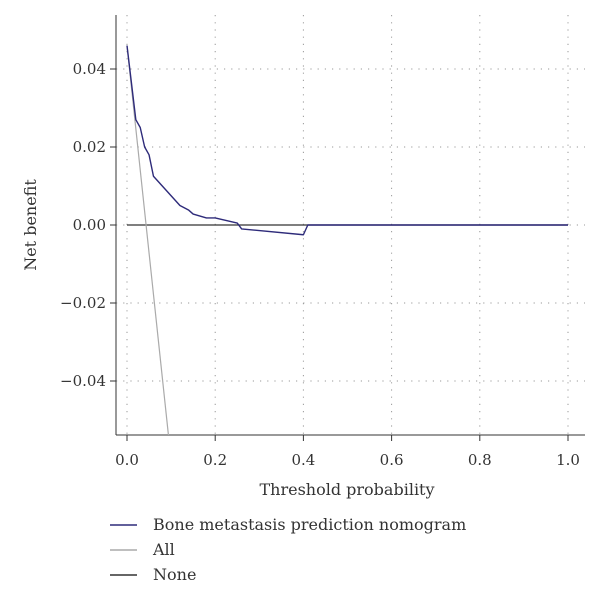 Image resolution: width=600 pixels, height=602 pixels. What do you see at coordinates (148, 240) in the screenshot?
I see `series-line-all` at bounding box center [148, 240].